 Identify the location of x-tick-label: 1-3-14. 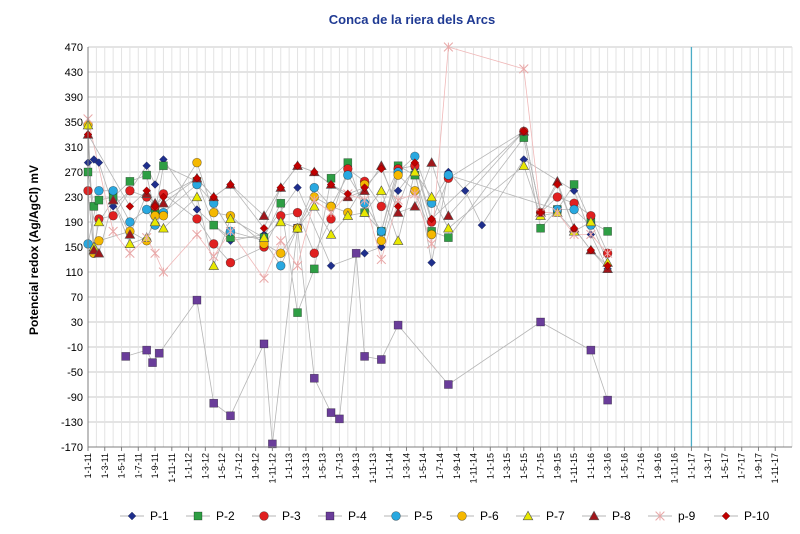
(406, 466).